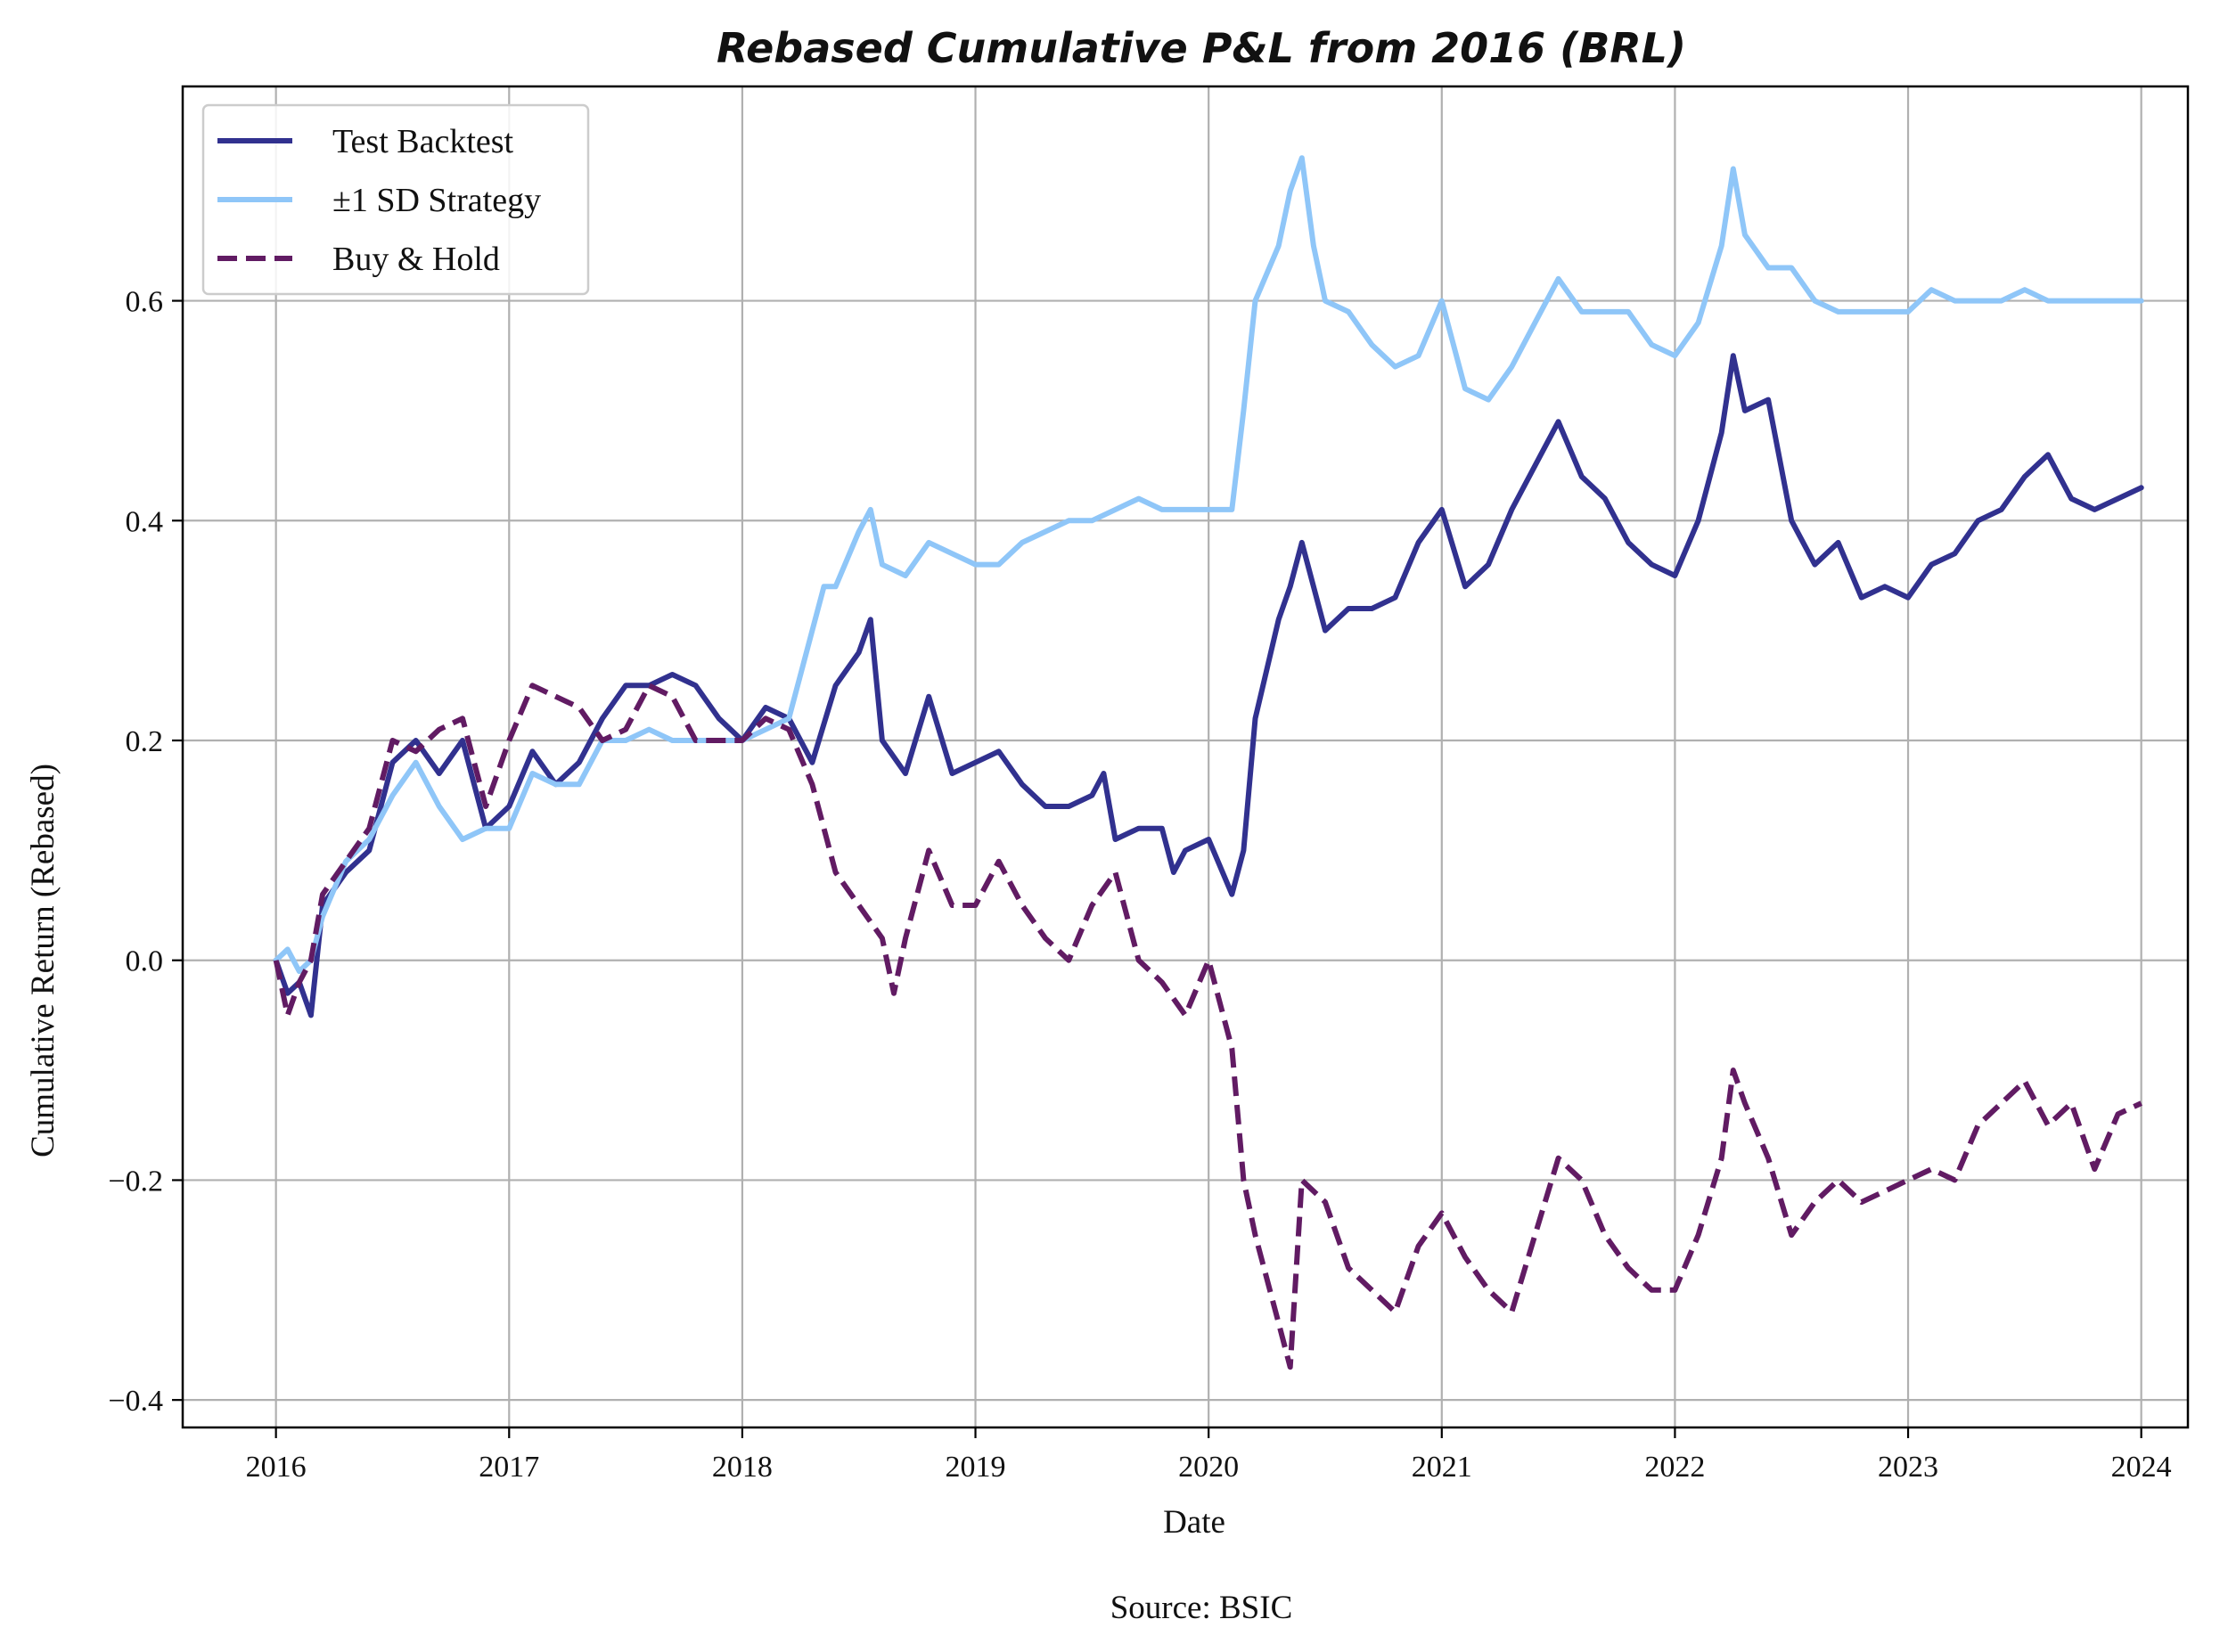 The height and width of the screenshot is (1652, 2228). Describe the element at coordinates (423, 141) in the screenshot. I see `legend-label: Test Backtest` at that location.